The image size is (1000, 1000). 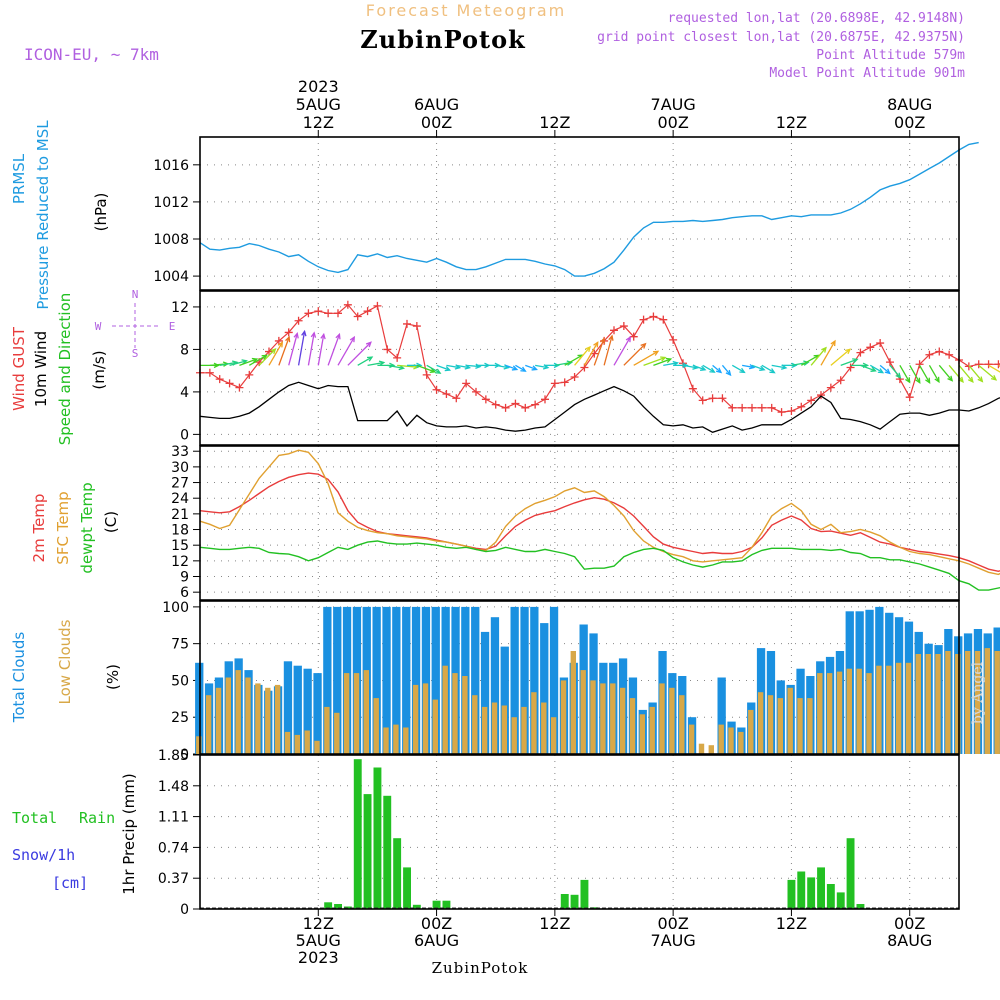 I want to click on y-tick-label: 1.48, so click(x=173, y=787).